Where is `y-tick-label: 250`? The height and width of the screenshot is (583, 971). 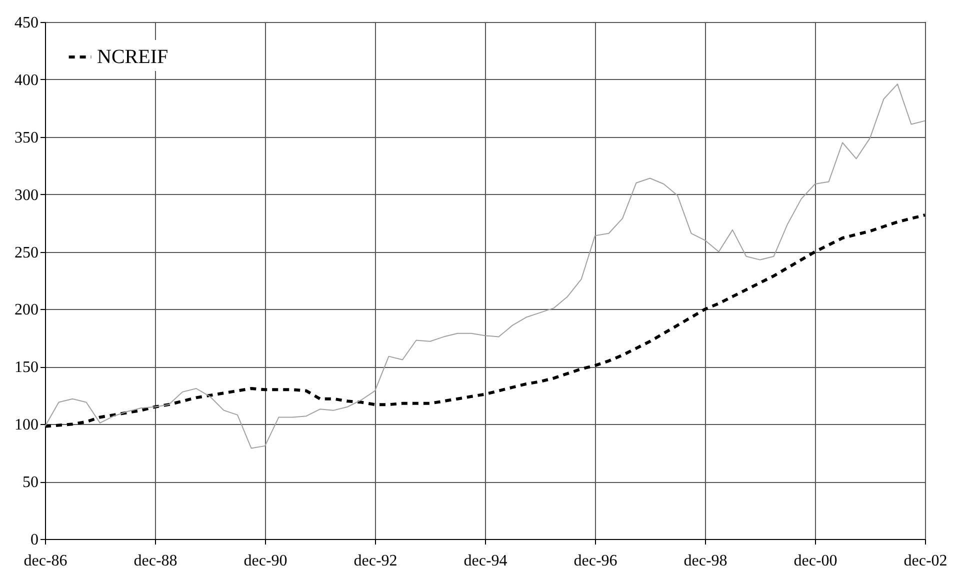
y-tick-label: 250 is located at coordinates (26, 253).